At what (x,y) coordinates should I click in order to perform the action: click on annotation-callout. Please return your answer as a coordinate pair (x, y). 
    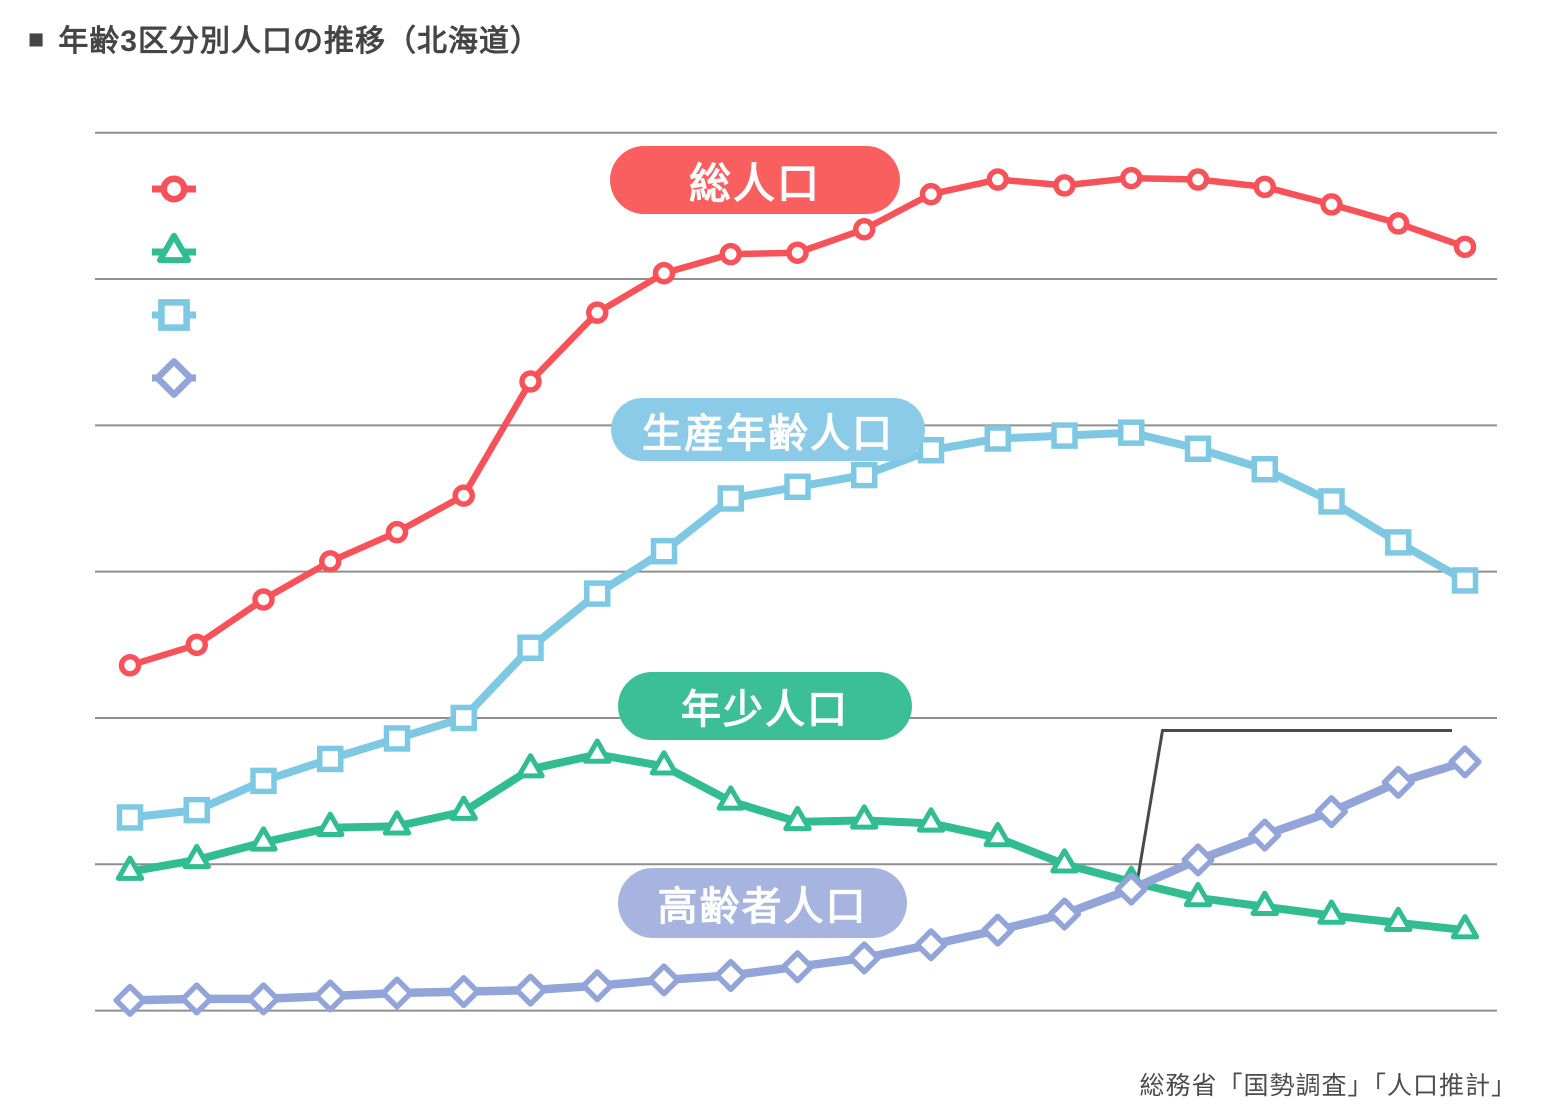
    Looking at the image, I should click on (1293, 809).